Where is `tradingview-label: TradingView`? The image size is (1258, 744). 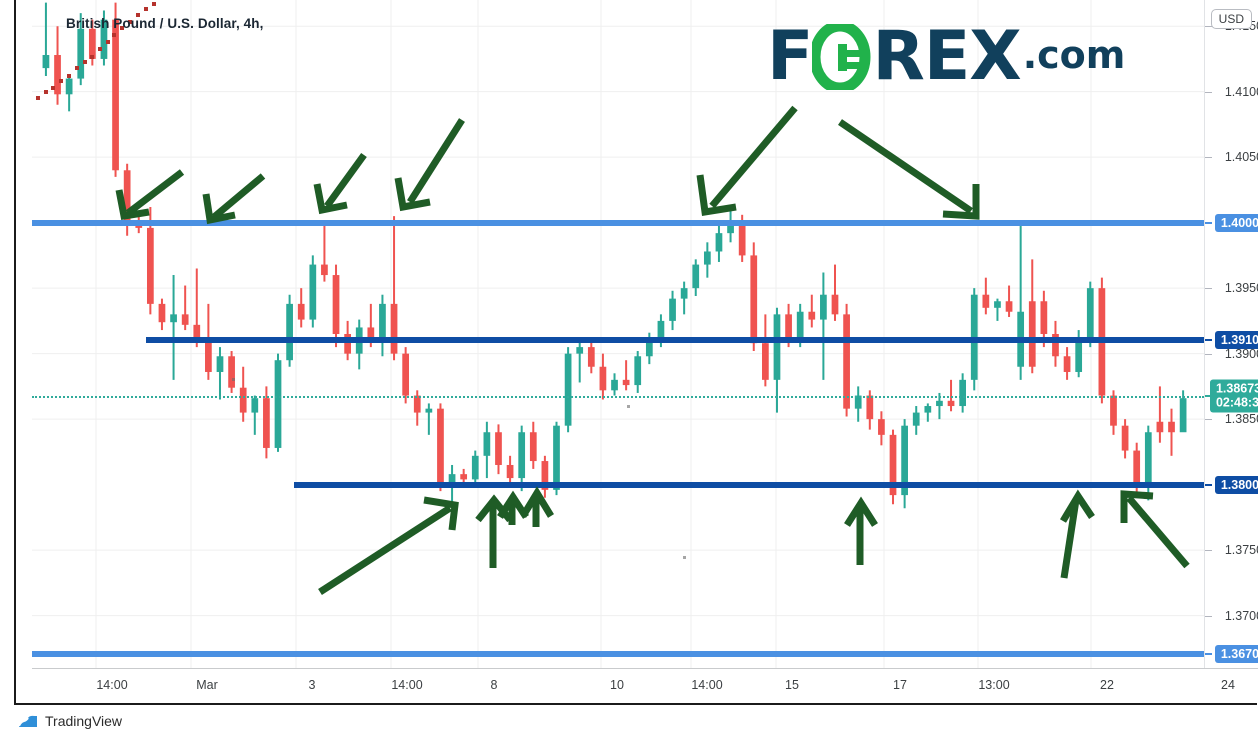
tradingview-label: TradingView is located at coordinates (84, 721).